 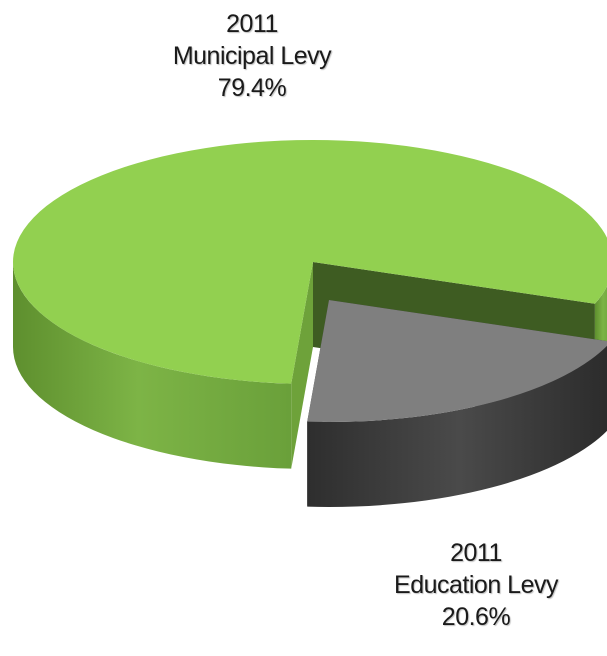 I want to click on municipal-cut-face-front, so click(x=302, y=365).